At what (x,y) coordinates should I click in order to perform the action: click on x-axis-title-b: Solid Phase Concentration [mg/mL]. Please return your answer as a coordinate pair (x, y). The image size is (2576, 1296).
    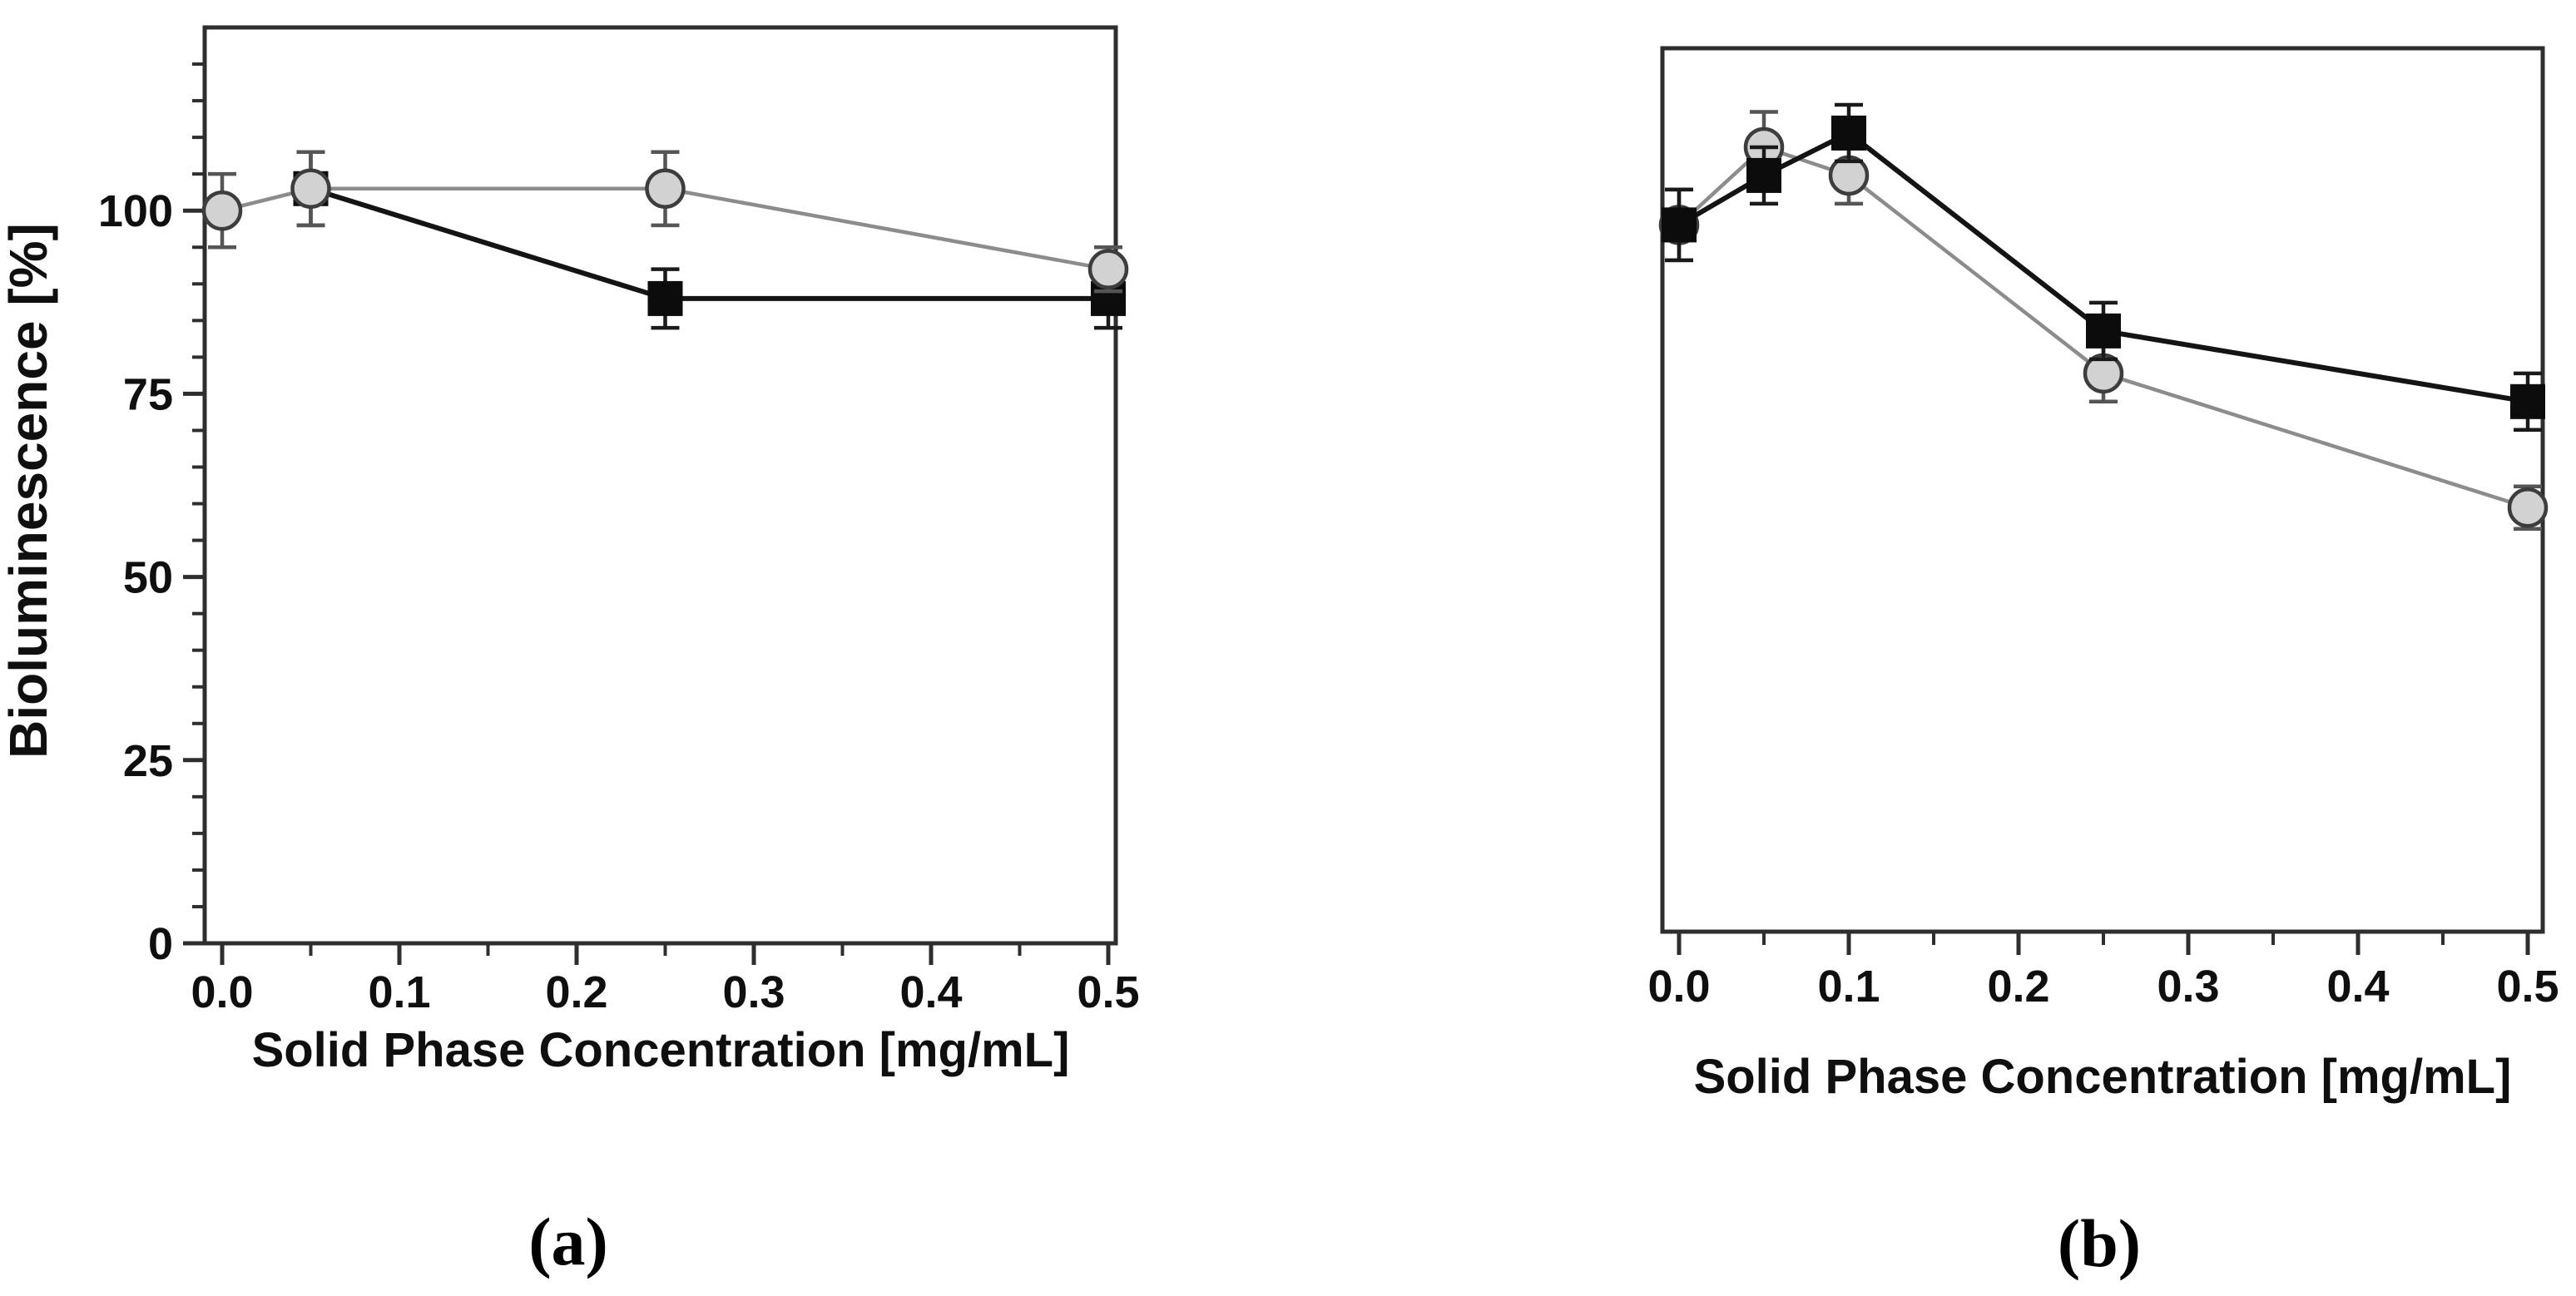
    Looking at the image, I should click on (2103, 1077).